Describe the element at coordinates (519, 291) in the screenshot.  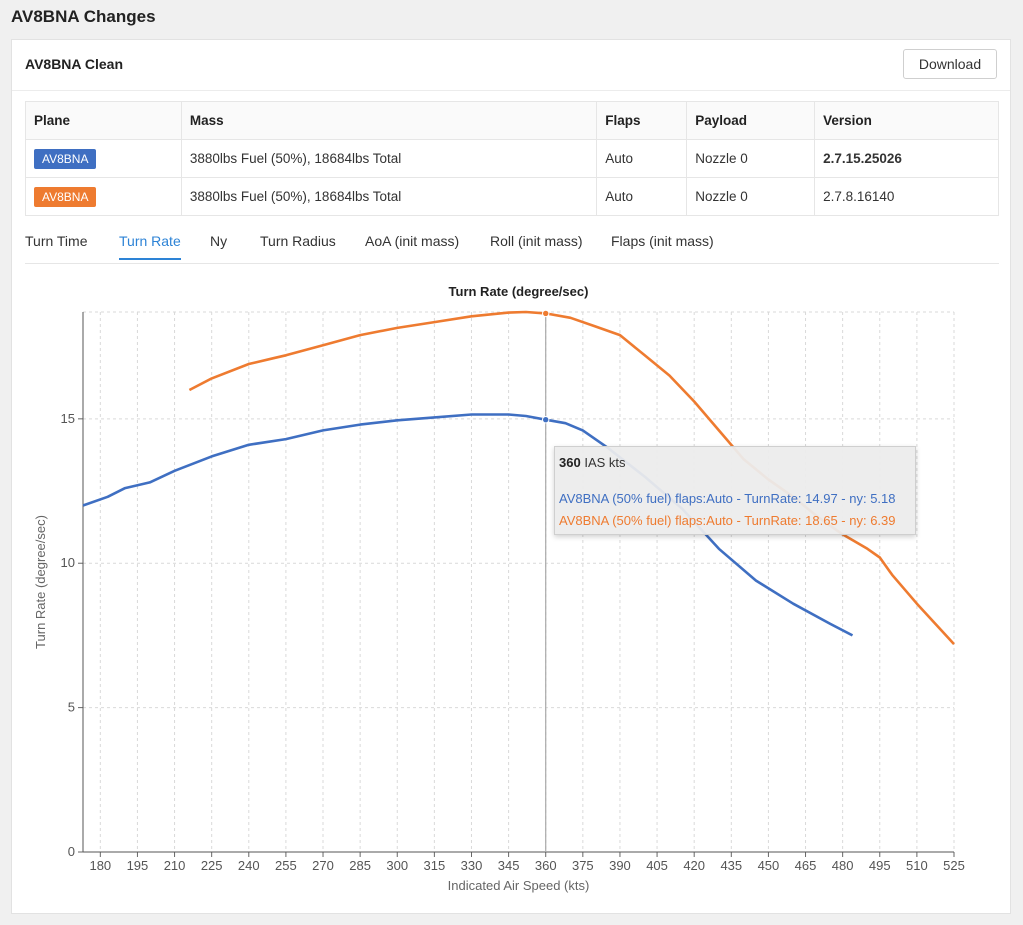
I see `chart-title: Turn Rate (degree/sec)` at that location.